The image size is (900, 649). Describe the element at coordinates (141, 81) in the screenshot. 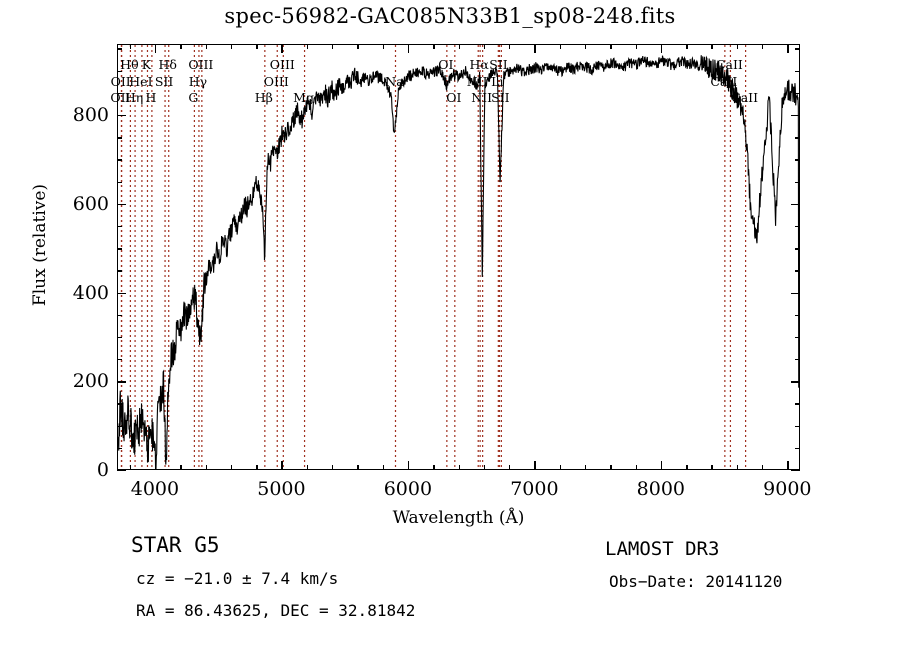

I see `spectral-line-label: HeI` at that location.